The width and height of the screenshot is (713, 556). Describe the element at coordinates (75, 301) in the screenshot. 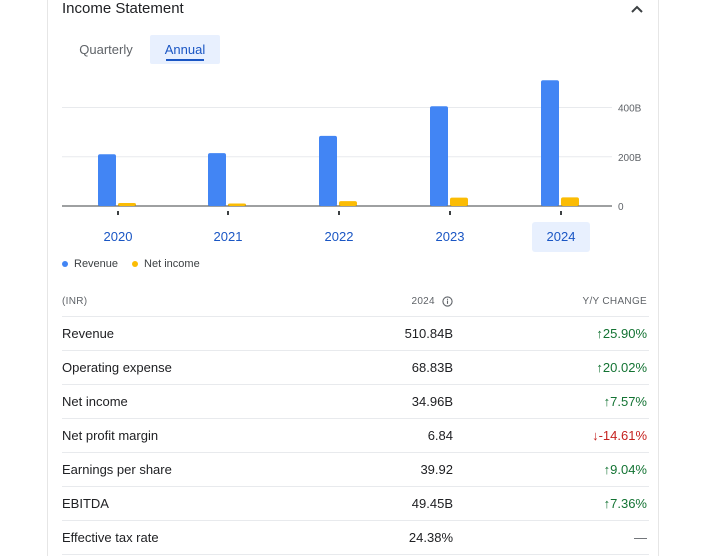

I see `header-currency: (INR)` at that location.